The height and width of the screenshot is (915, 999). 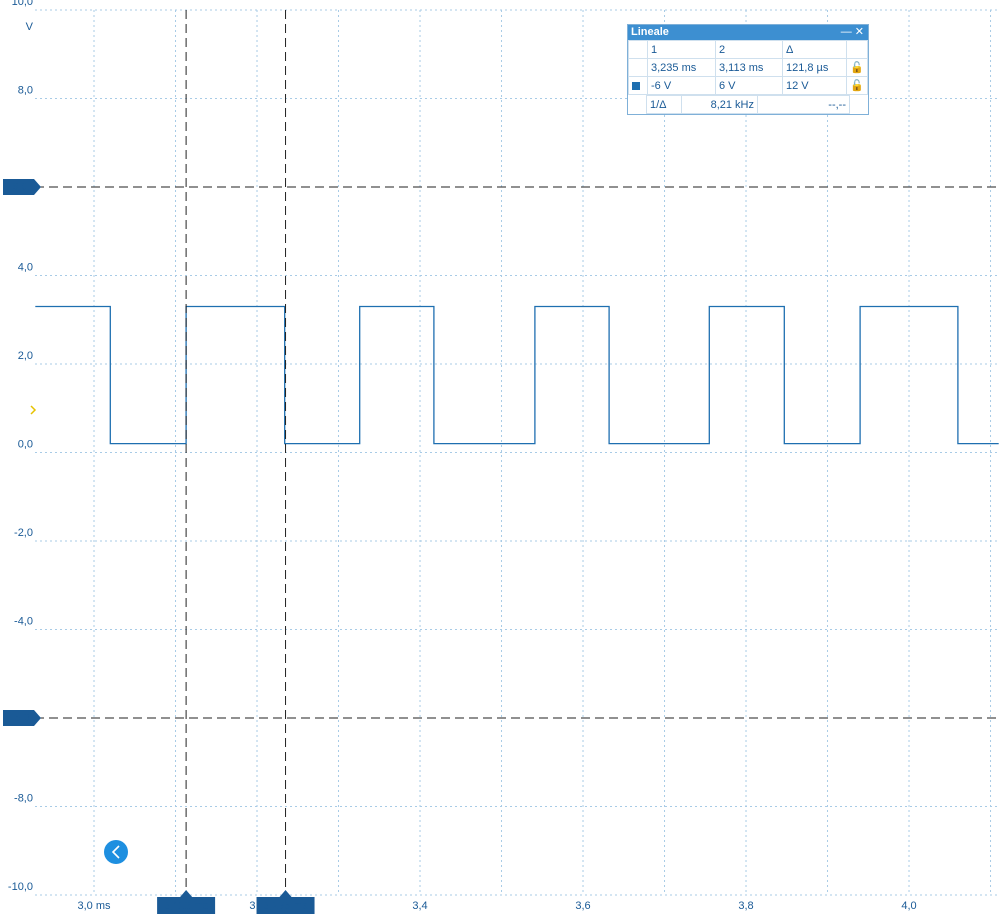 I want to click on cell: 3,113 ms, so click(x=749, y=67).